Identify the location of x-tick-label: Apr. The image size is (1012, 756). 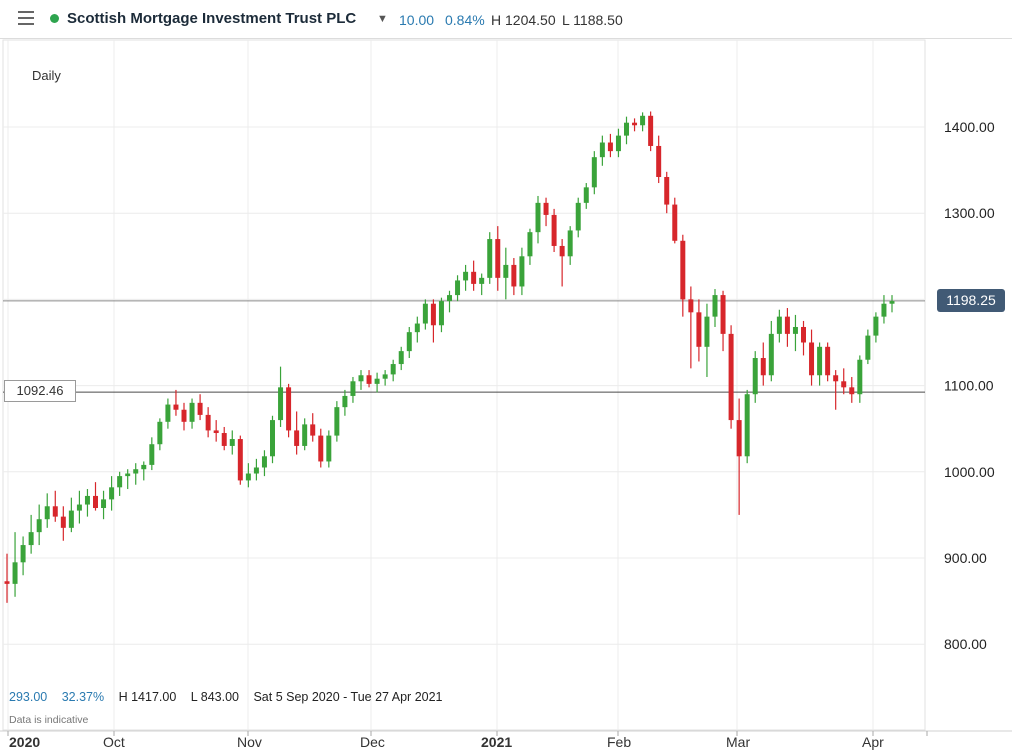
(873, 742).